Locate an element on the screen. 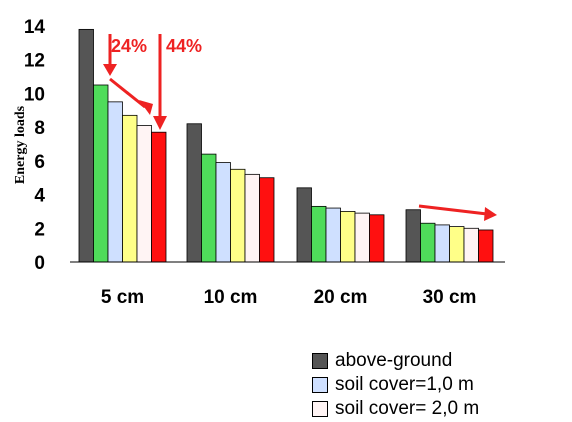  legend-label: soil cover=1,0 m is located at coordinates (404, 384).